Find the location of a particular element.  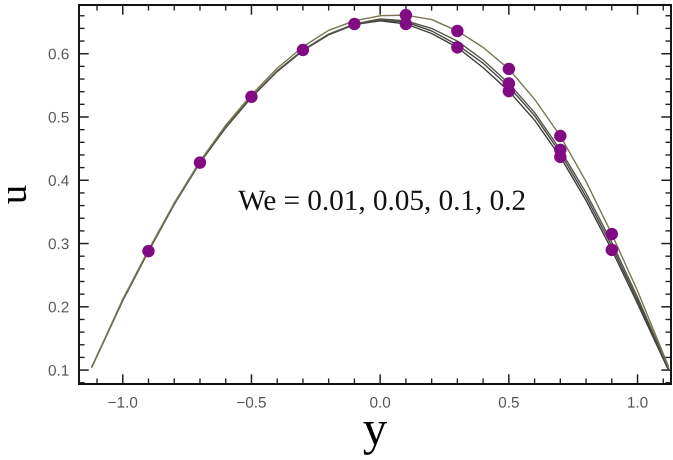

x-tick-label: 0.5 is located at coordinates (508, 402).